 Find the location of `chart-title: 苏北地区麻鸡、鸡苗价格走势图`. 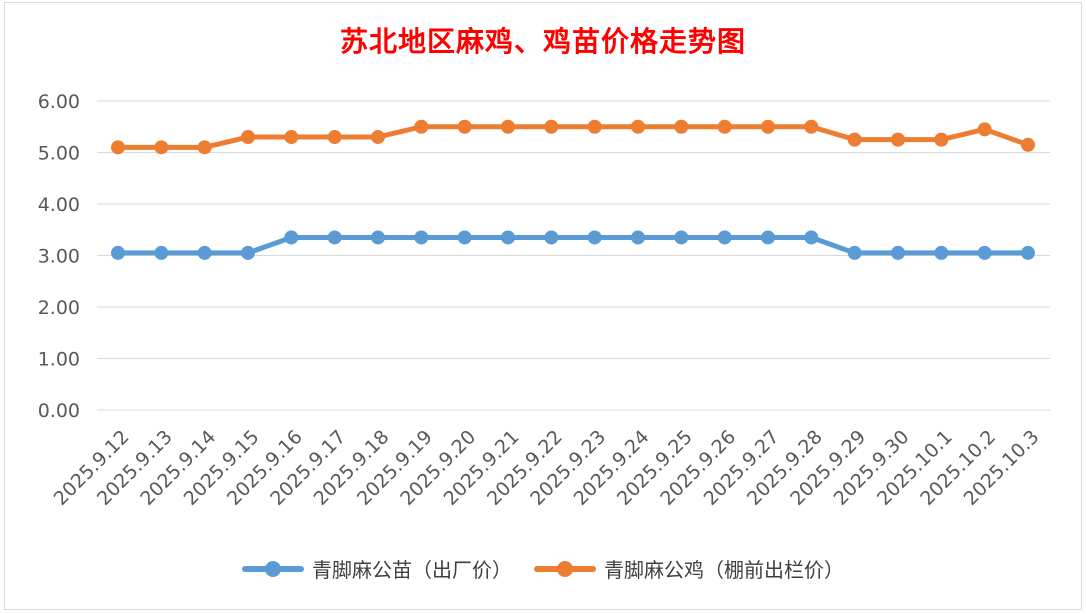

chart-title: 苏北地区麻鸡、鸡苗价格走势图 is located at coordinates (542, 41).